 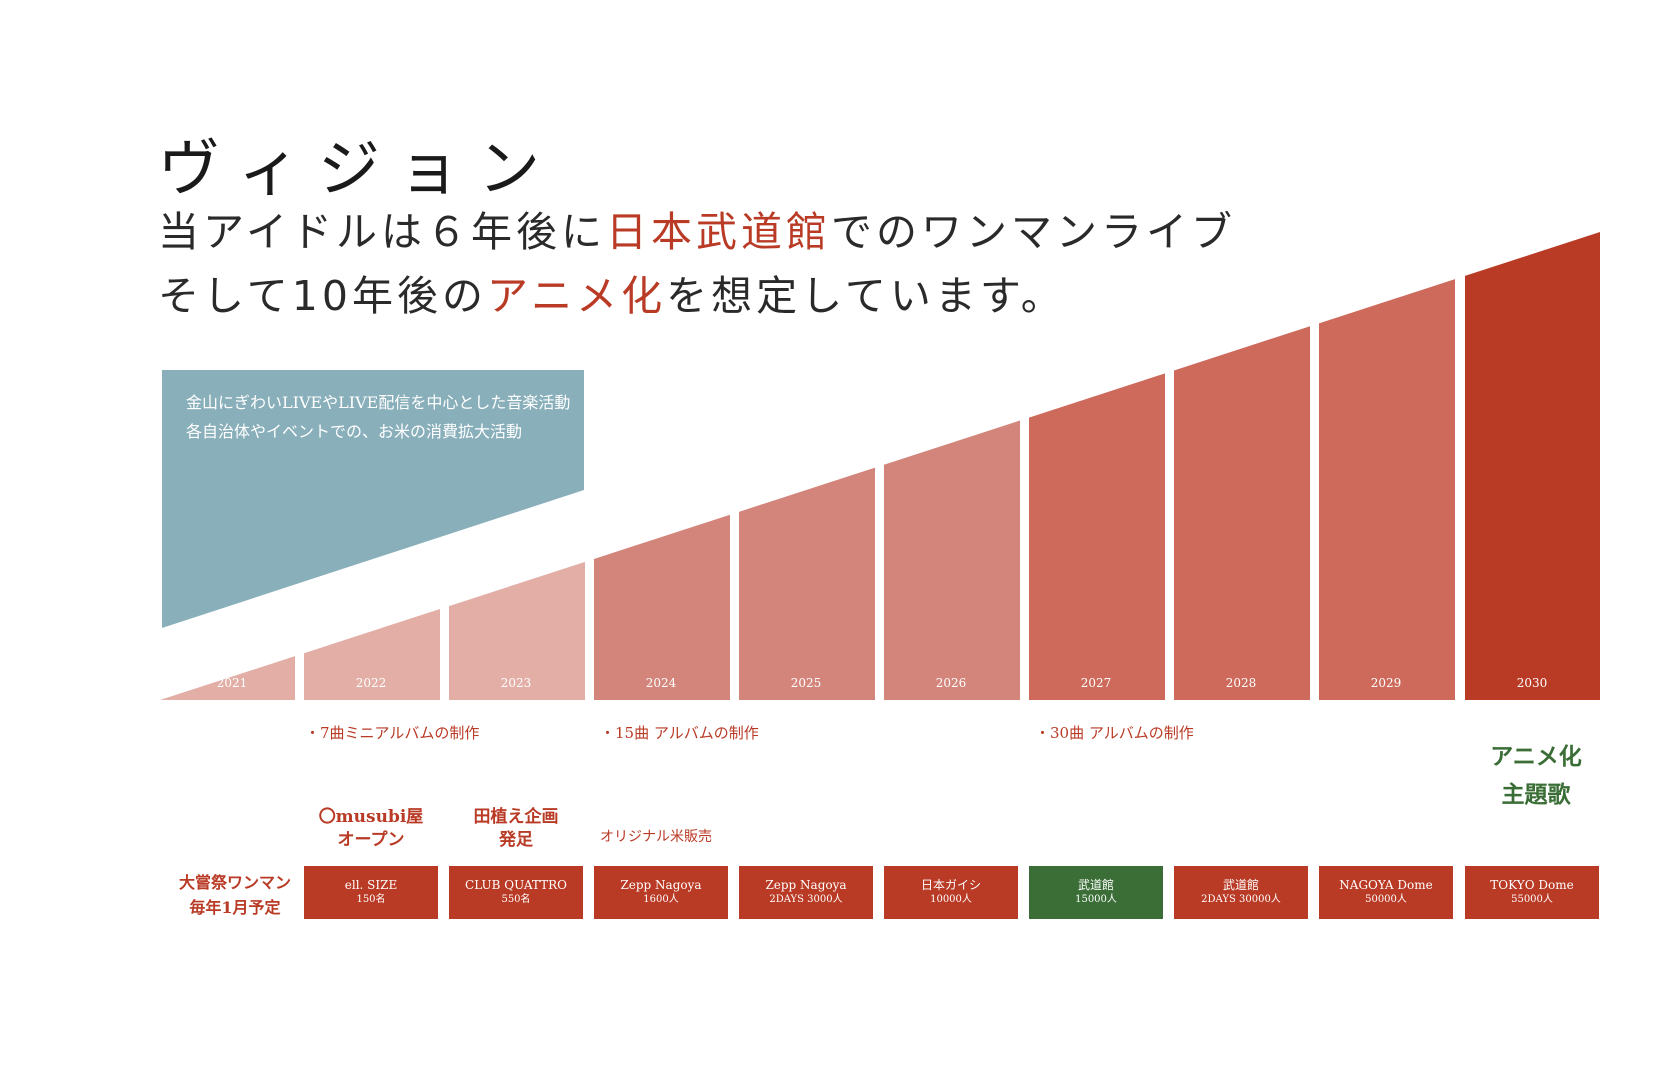 I want to click on year-label-2021: 2021, so click(x=232, y=683).